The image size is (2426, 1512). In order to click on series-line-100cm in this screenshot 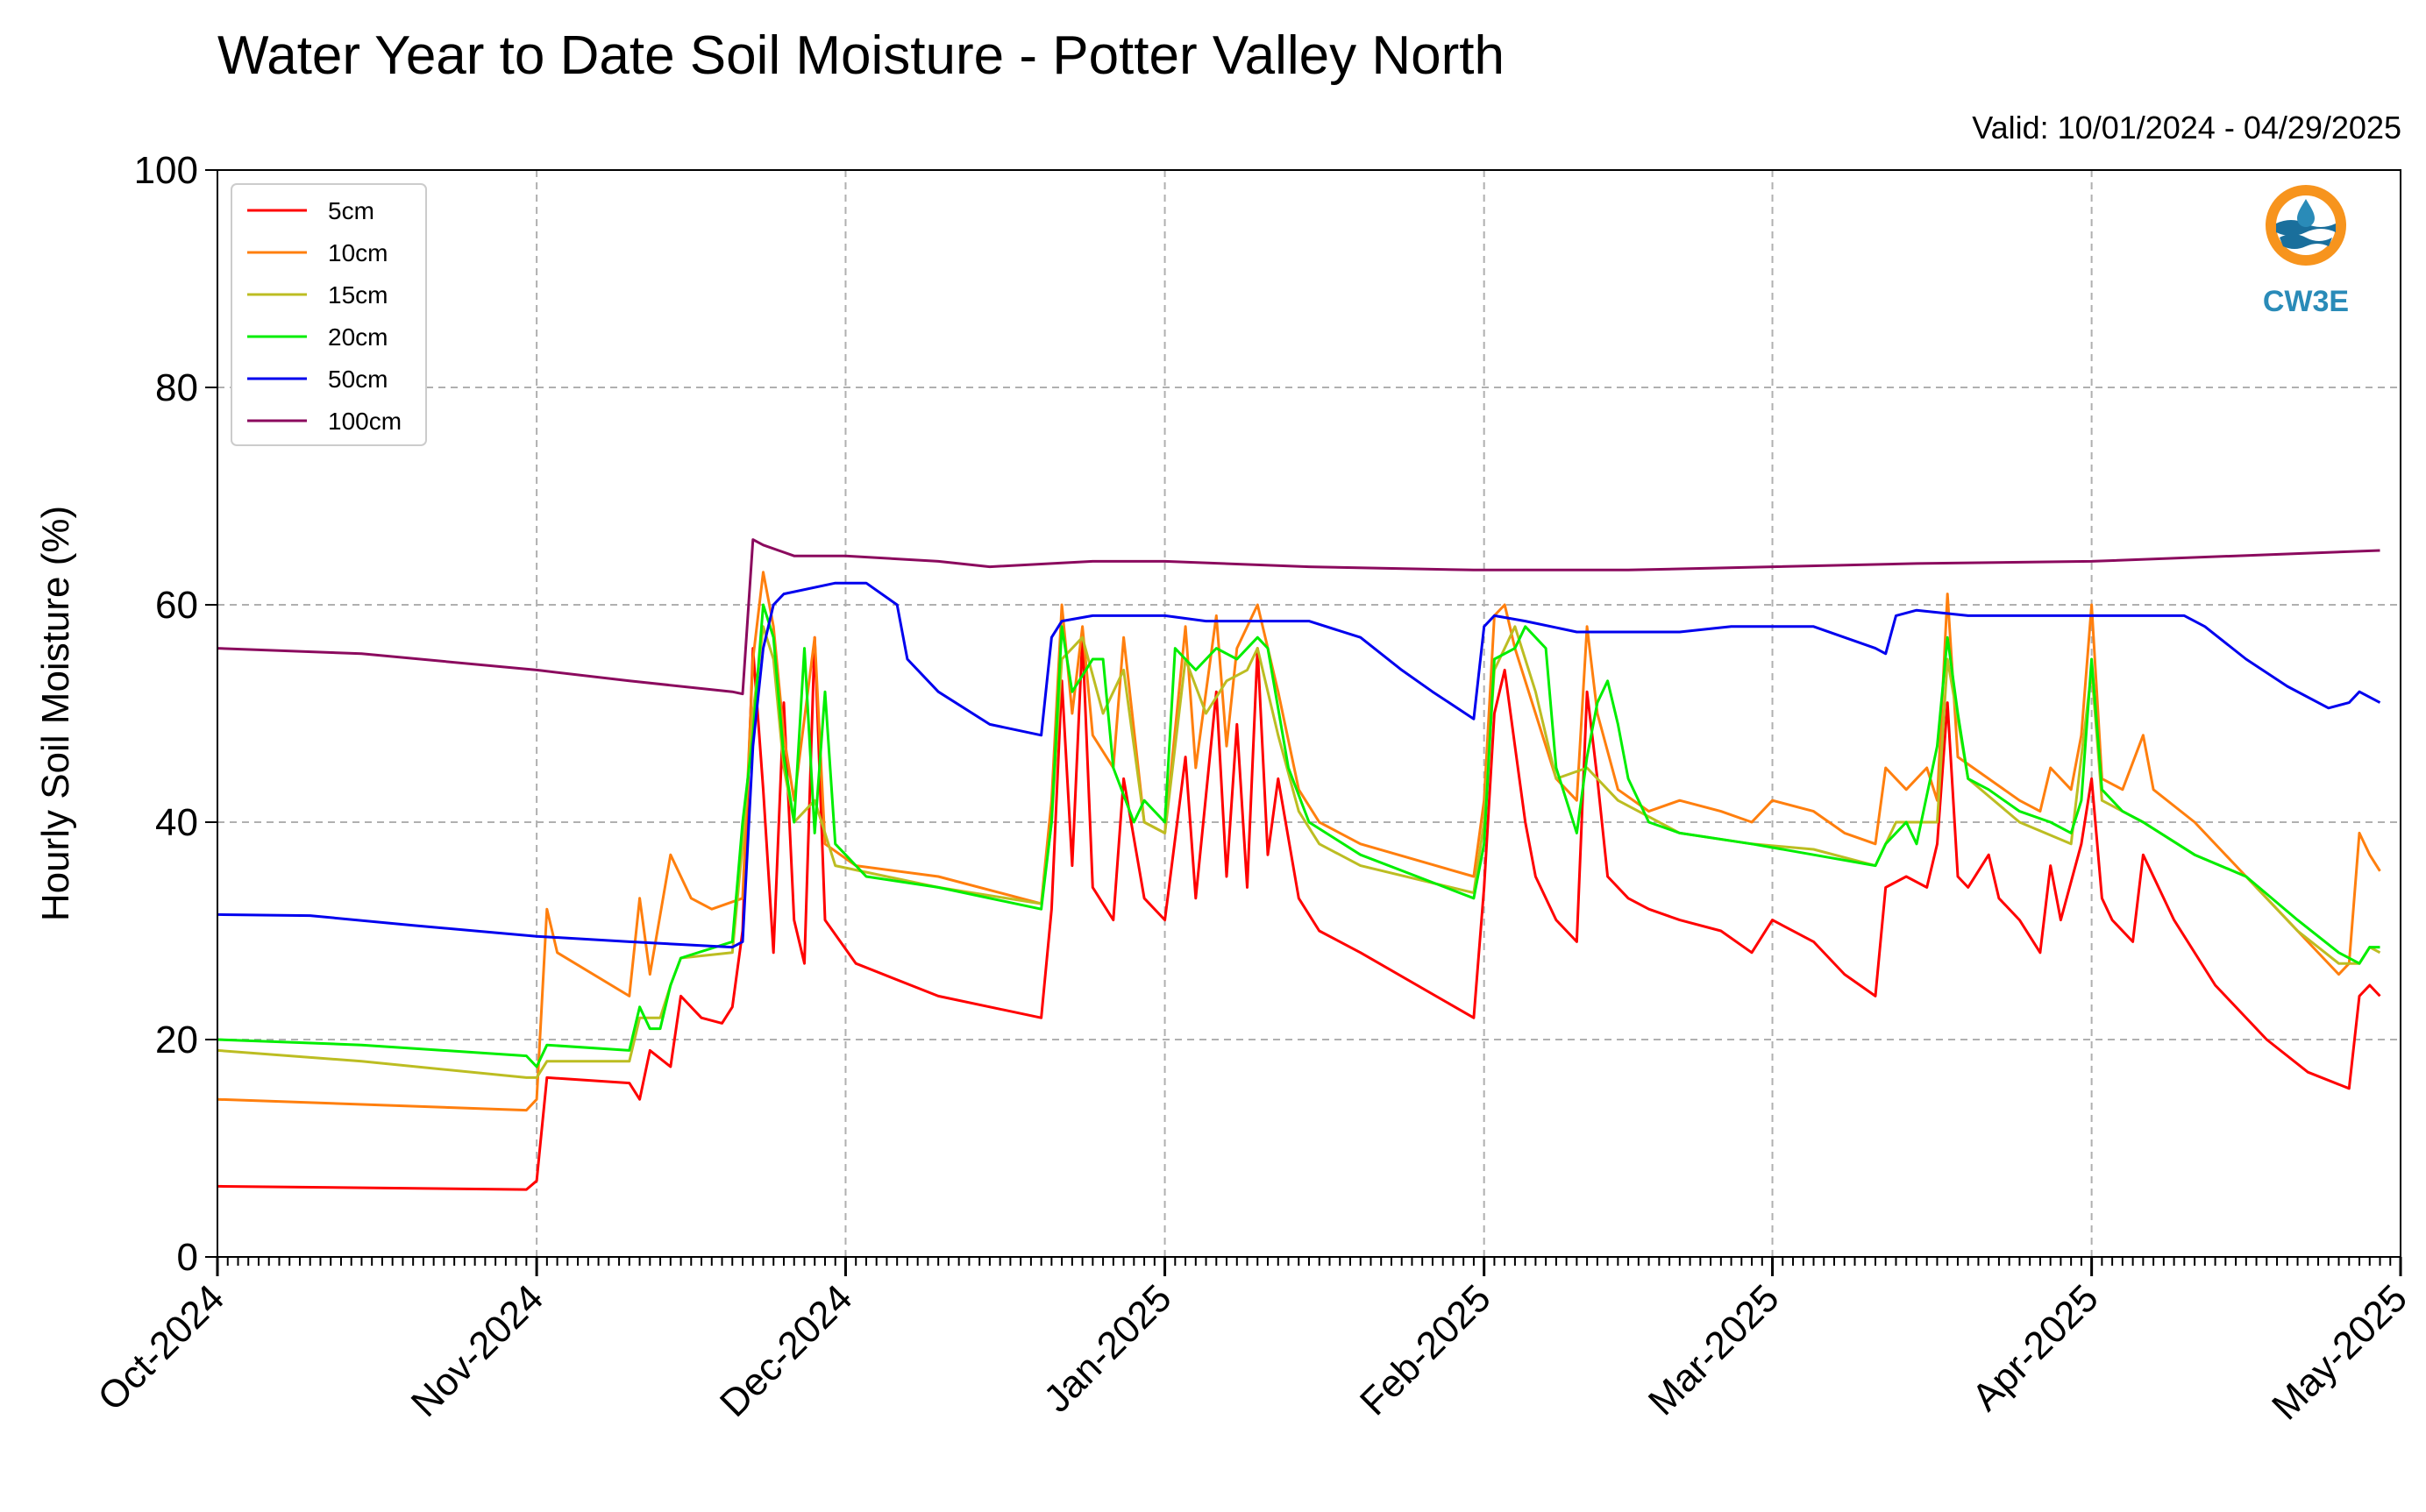, I will do `click(1298, 617)`.